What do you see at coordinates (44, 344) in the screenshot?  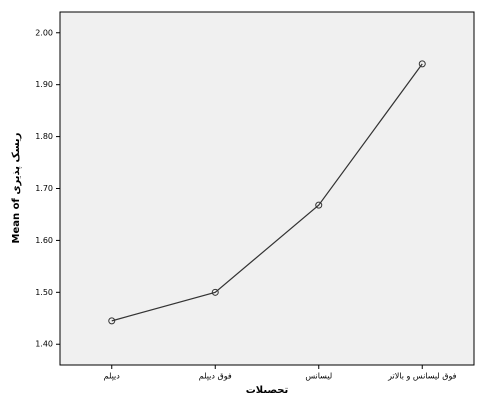 I see `y-tick-label: 1.40` at bounding box center [44, 344].